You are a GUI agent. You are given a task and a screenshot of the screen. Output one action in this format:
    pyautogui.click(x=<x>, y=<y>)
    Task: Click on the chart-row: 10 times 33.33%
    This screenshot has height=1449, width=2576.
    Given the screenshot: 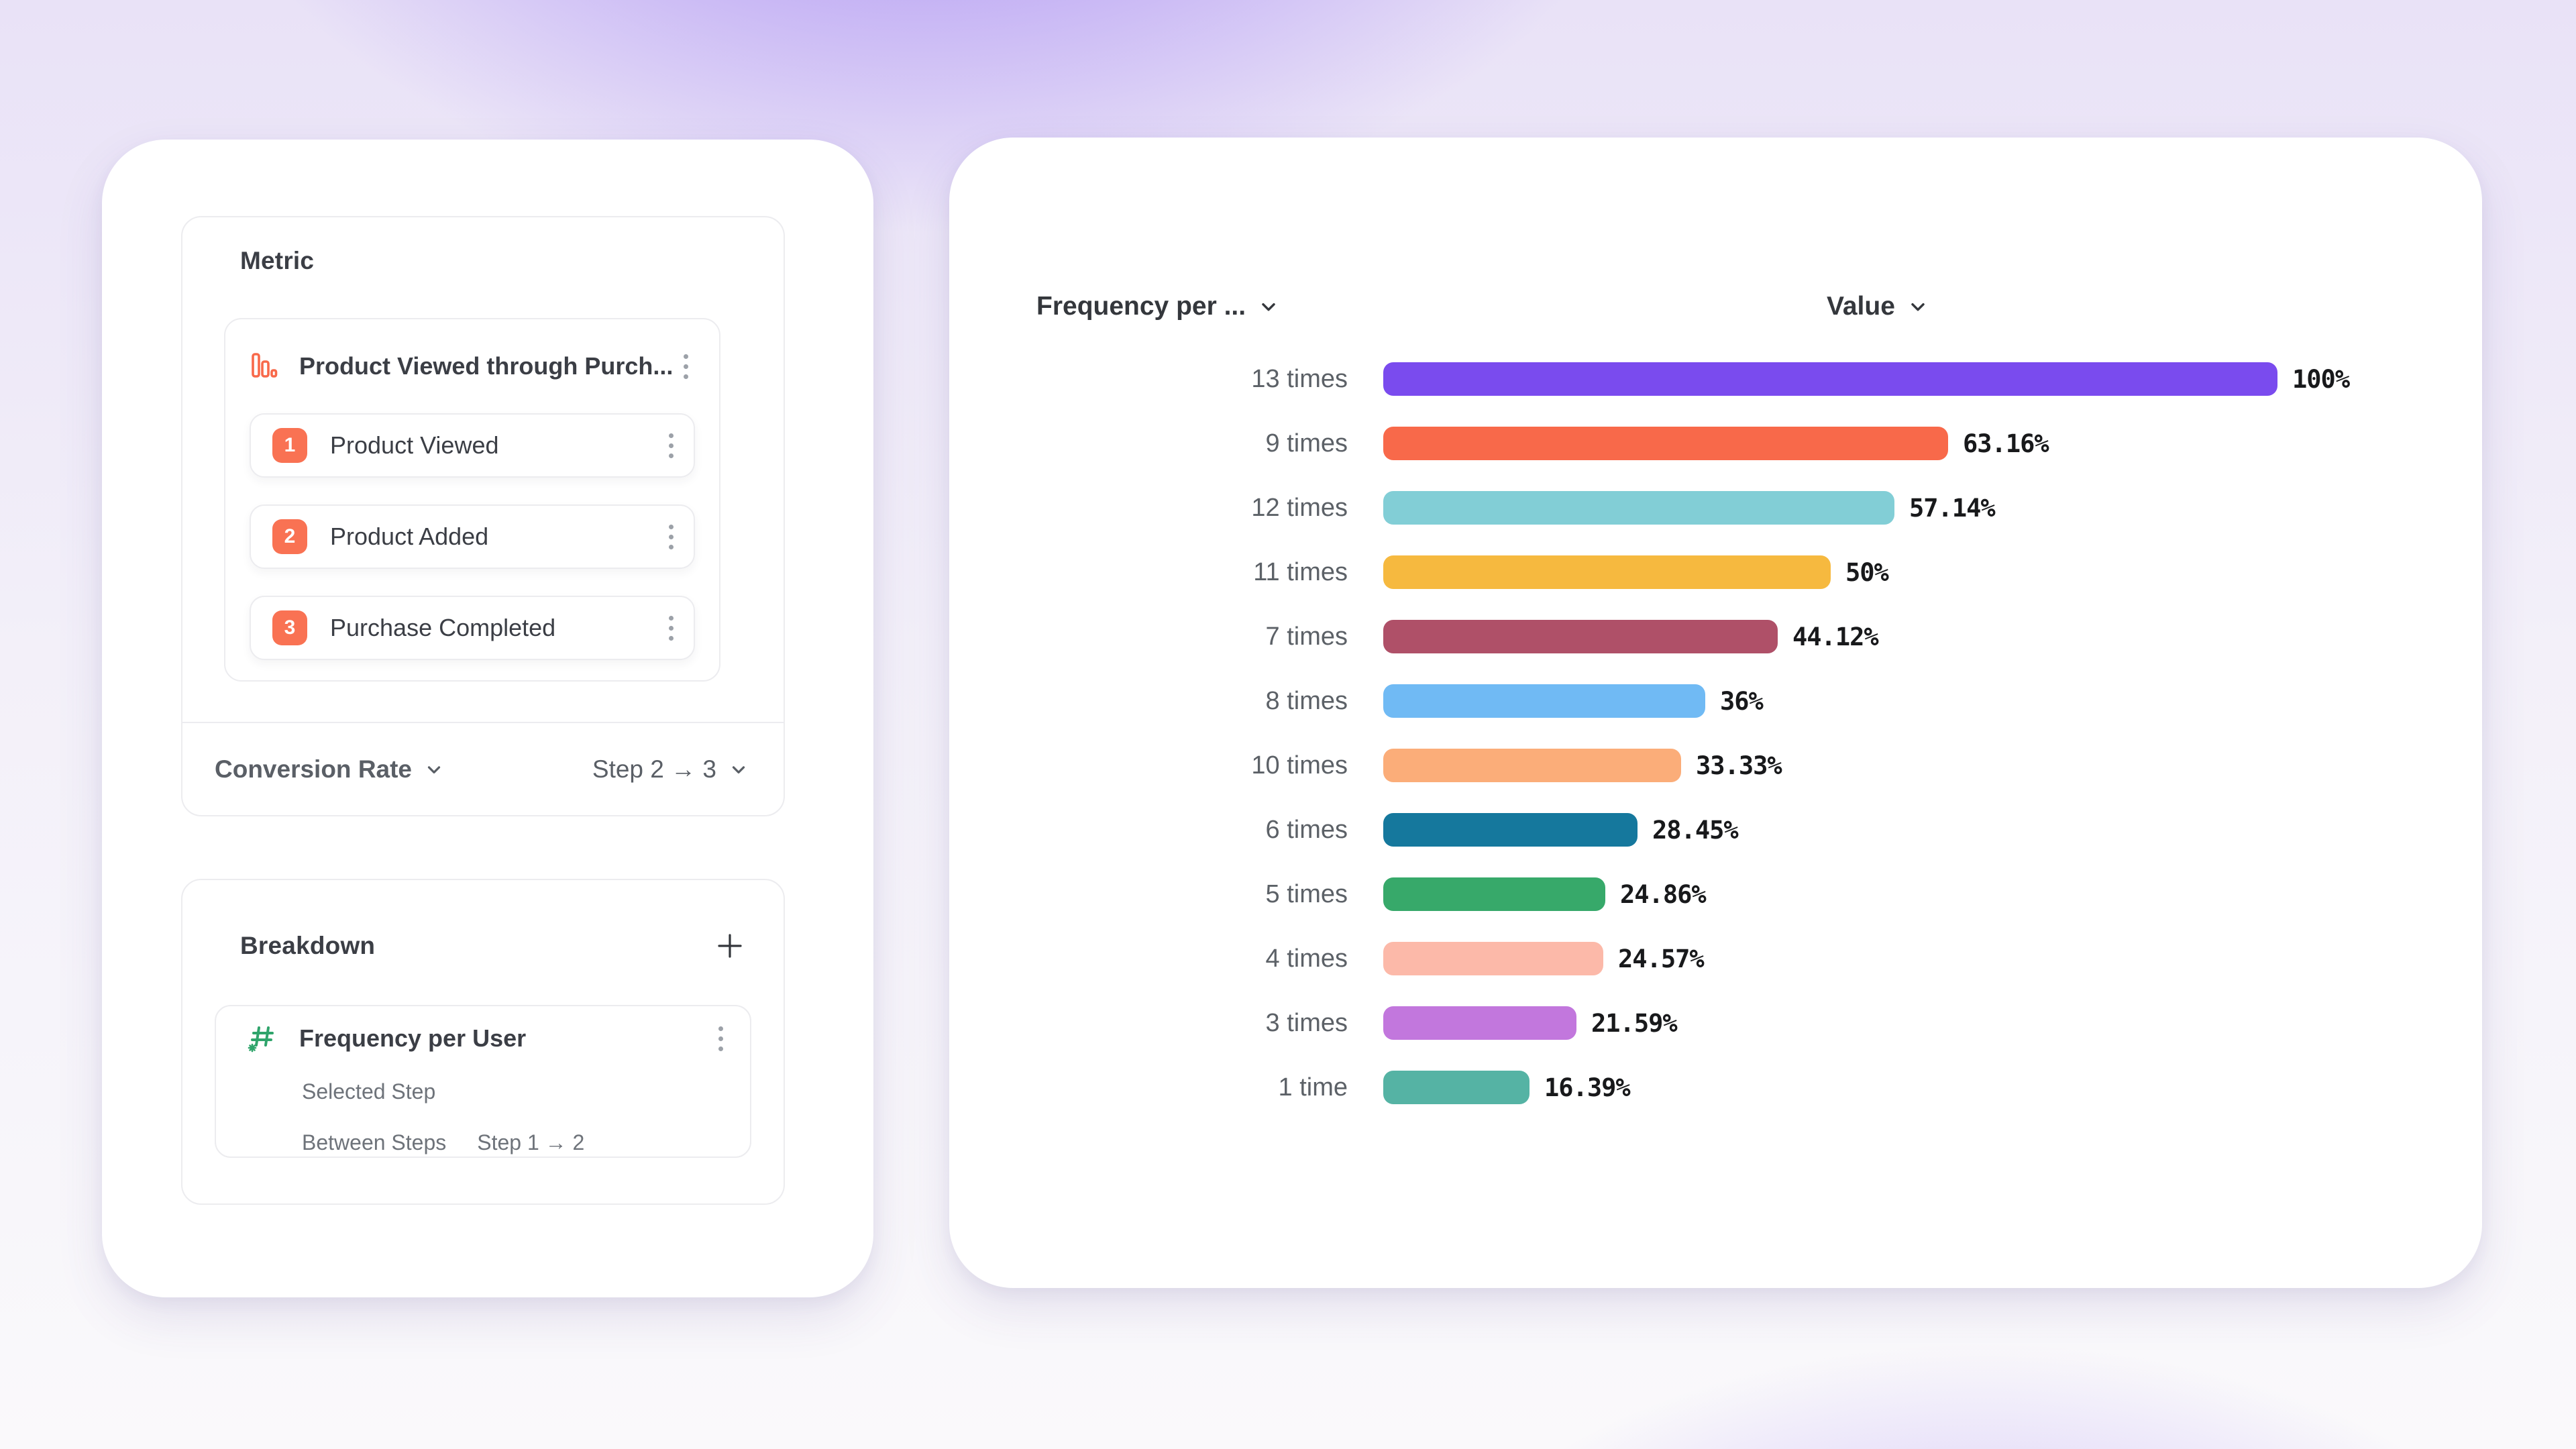 What is the action you would take?
    pyautogui.click(x=1715, y=765)
    